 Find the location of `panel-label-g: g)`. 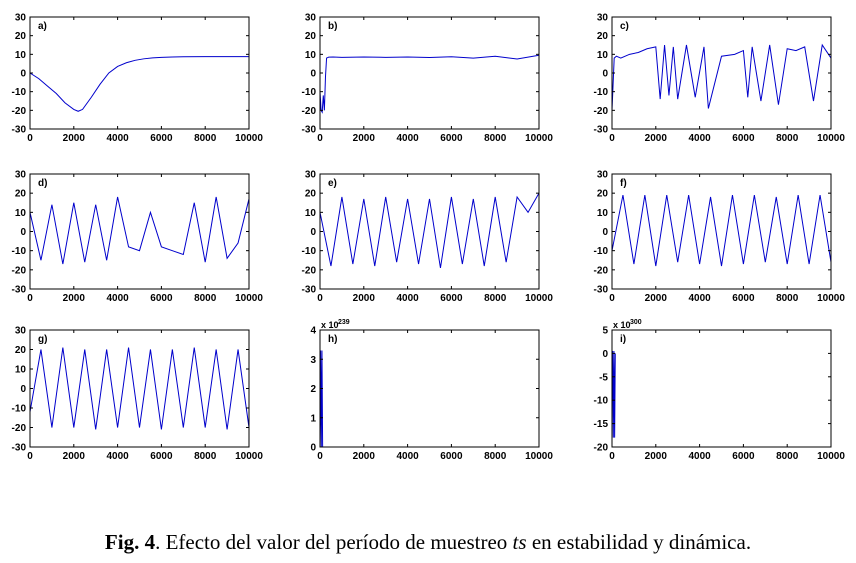

panel-label-g: g) is located at coordinates (42, 339).